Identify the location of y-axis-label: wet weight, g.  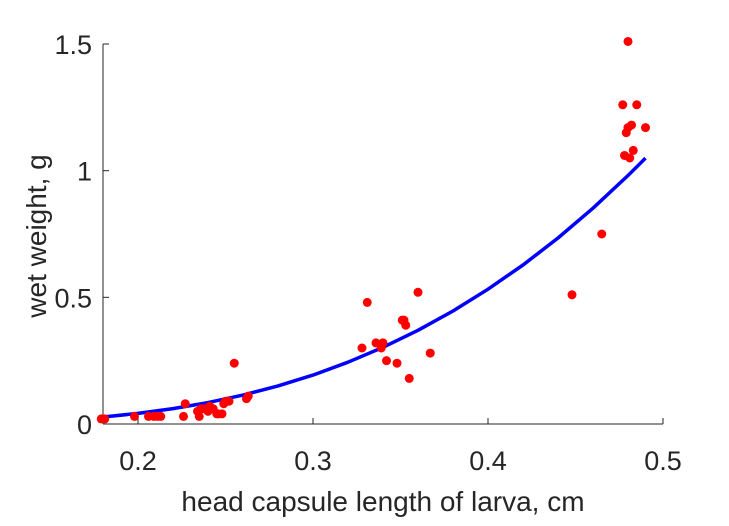
(36, 236).